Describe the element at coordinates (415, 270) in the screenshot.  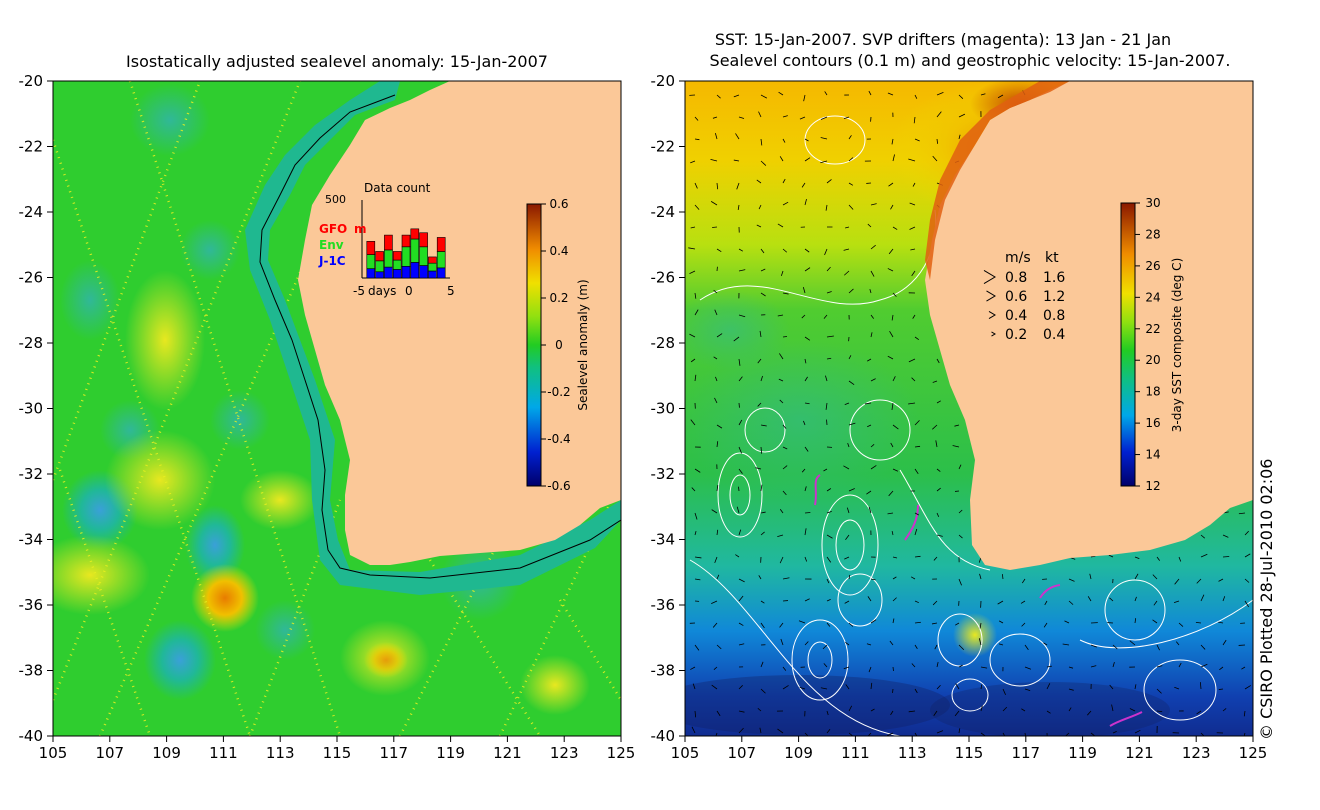
I see `inset-bar-jc` at that location.